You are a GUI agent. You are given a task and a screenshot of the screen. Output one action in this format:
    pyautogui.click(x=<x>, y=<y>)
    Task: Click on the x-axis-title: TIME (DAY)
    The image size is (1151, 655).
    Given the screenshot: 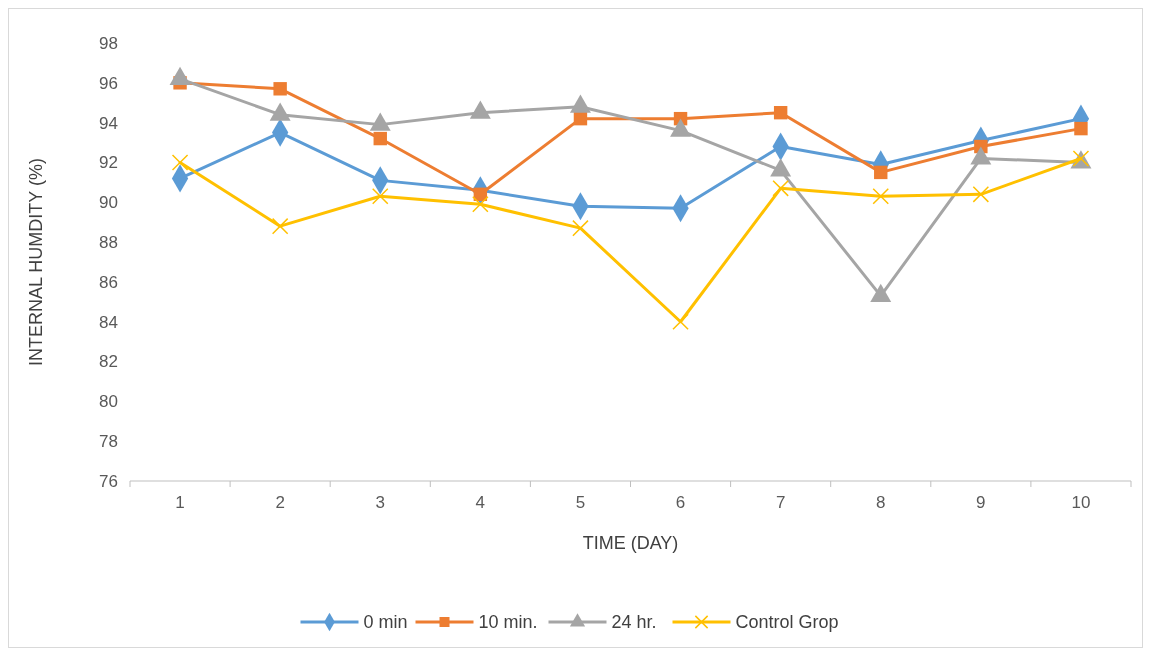 What is the action you would take?
    pyautogui.click(x=630, y=543)
    